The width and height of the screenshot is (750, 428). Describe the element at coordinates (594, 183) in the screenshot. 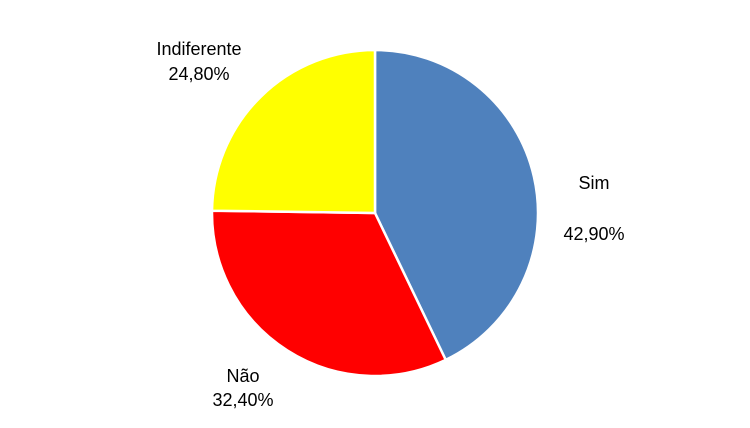

I see `category-label: Sim` at that location.